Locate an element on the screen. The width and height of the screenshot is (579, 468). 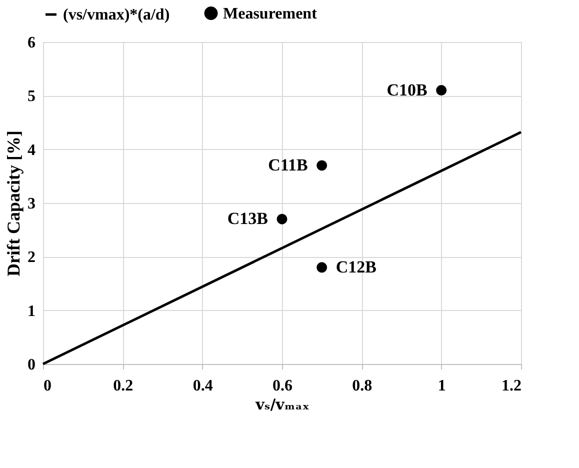
x-axis-title: vₛ/vₘₐₓ is located at coordinates (282, 405).